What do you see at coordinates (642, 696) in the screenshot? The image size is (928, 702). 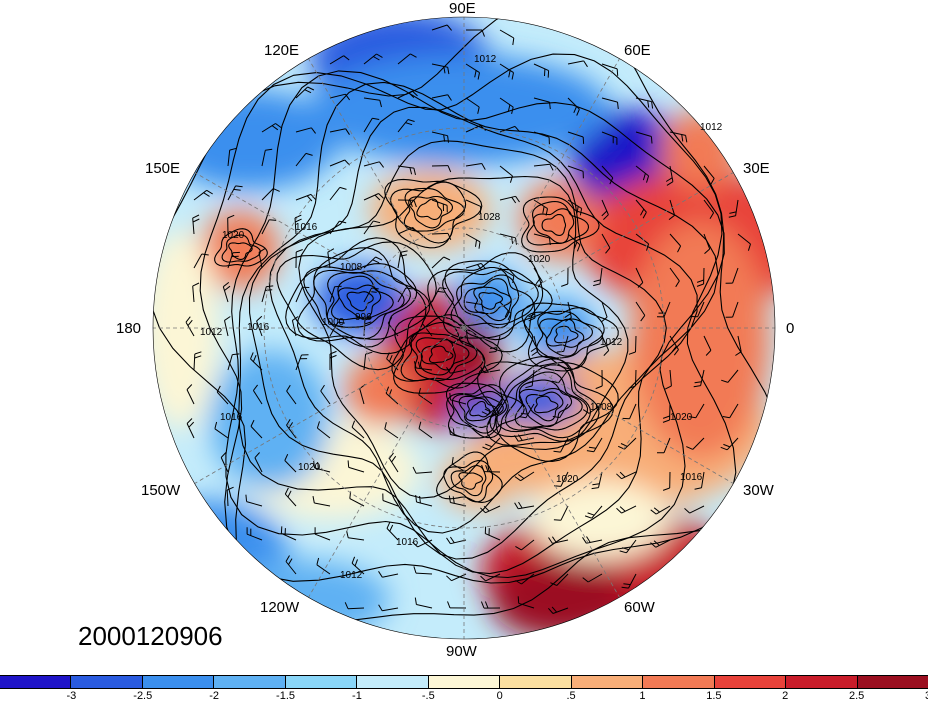 I see `colorbar-tick-label: 1` at bounding box center [642, 696].